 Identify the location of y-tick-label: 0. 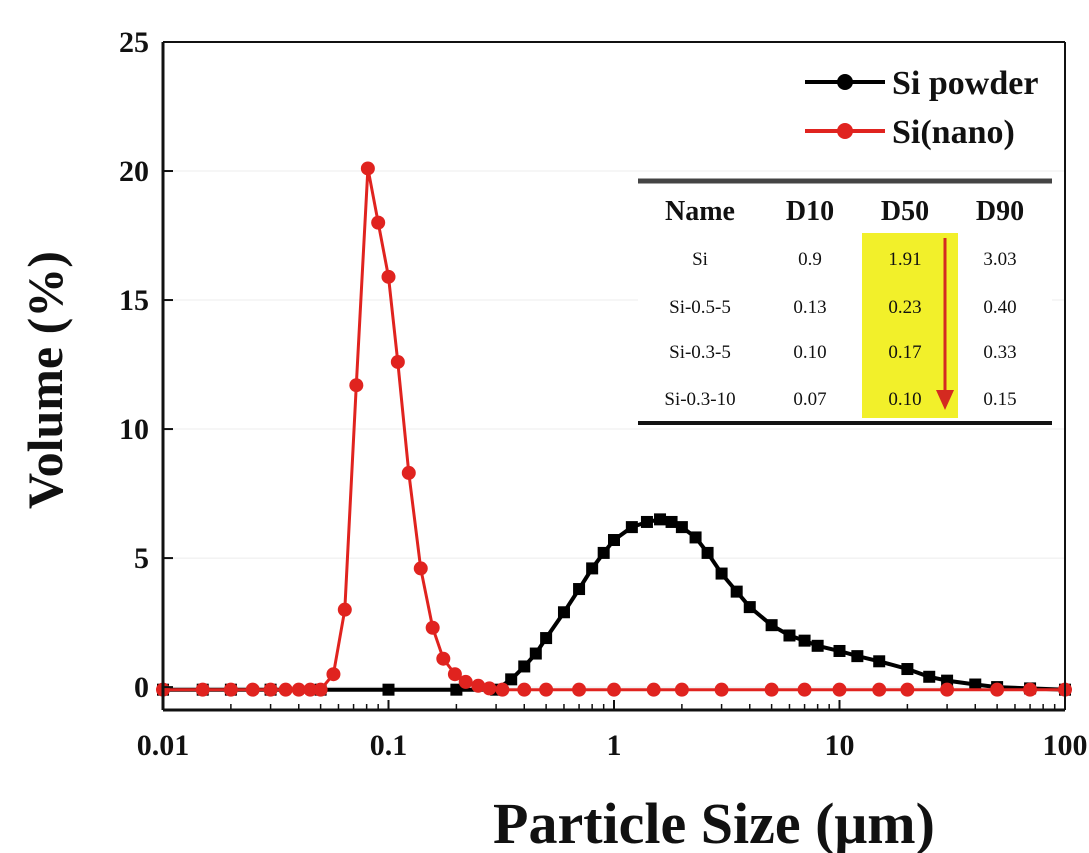
(141, 687).